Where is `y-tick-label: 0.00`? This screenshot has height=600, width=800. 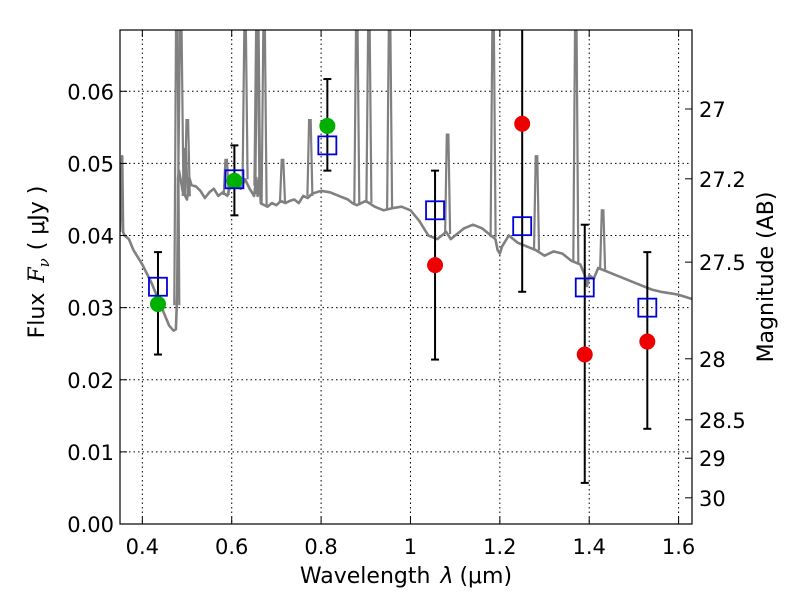
y-tick-label: 0.00 is located at coordinates (90, 525).